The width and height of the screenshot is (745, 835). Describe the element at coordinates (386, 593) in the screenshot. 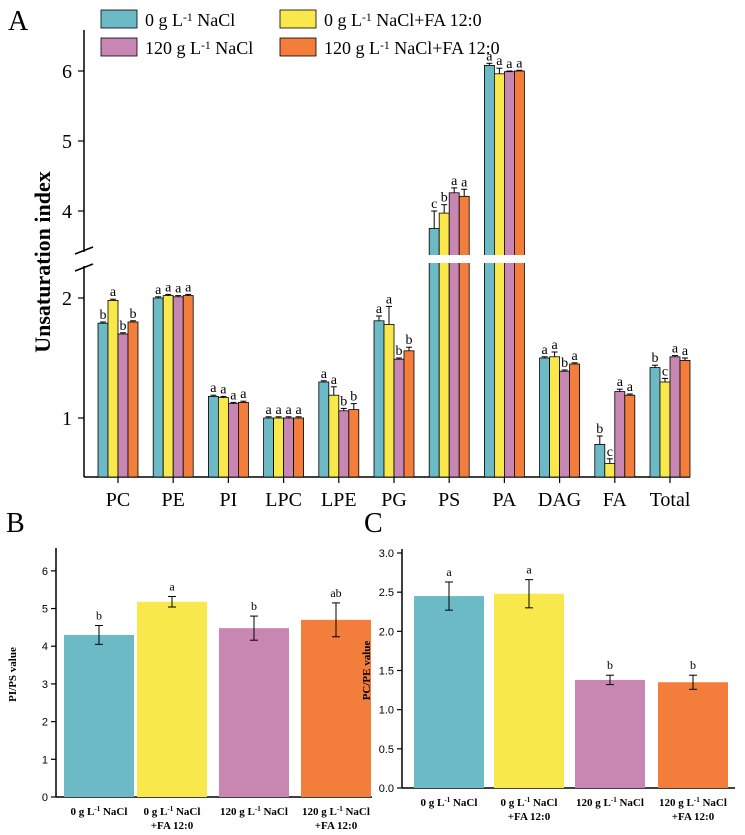

I see `y-tick-label: 2.5` at that location.